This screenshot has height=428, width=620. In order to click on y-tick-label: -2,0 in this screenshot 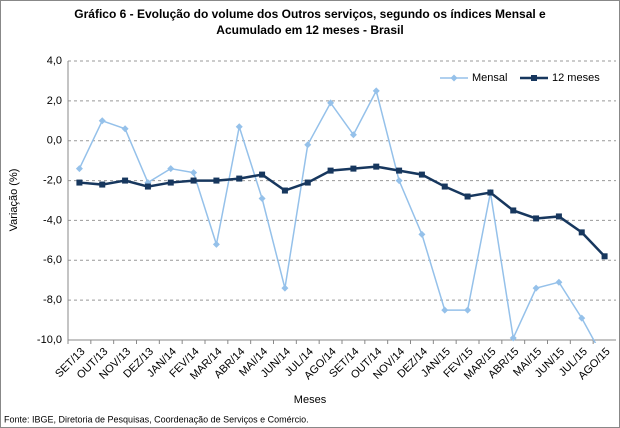, I will do `click(52, 180)`.